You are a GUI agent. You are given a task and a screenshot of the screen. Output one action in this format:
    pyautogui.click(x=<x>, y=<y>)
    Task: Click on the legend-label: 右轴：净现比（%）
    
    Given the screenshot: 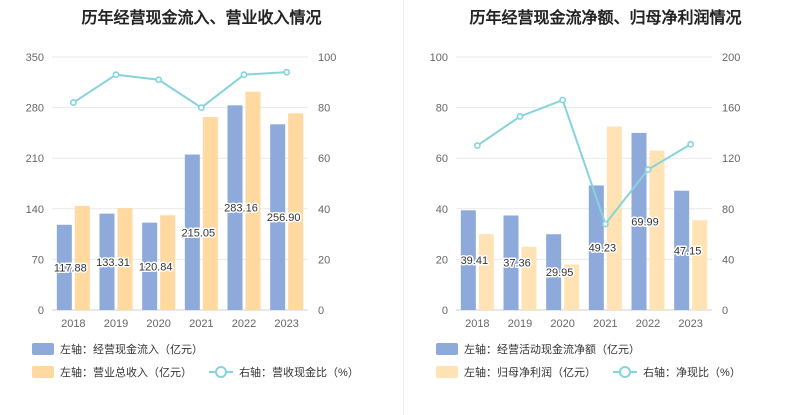 What is the action you would take?
    pyautogui.click(x=692, y=373)
    